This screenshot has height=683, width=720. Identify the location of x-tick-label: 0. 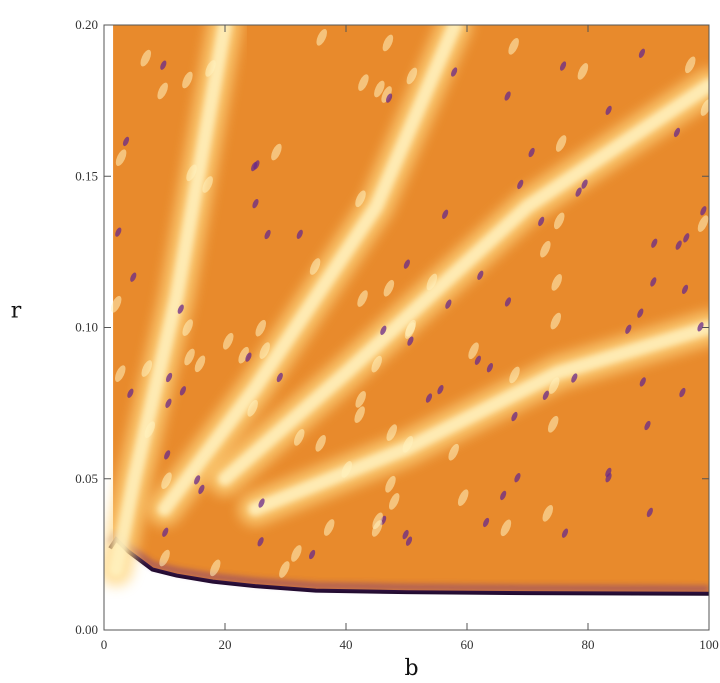
(104, 644).